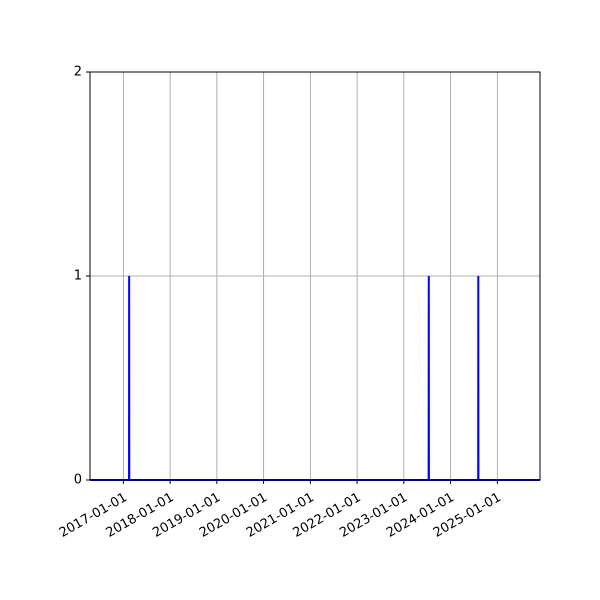 The height and width of the screenshot is (600, 600). What do you see at coordinates (78, 72) in the screenshot?
I see `y-tick-label: 2` at bounding box center [78, 72].